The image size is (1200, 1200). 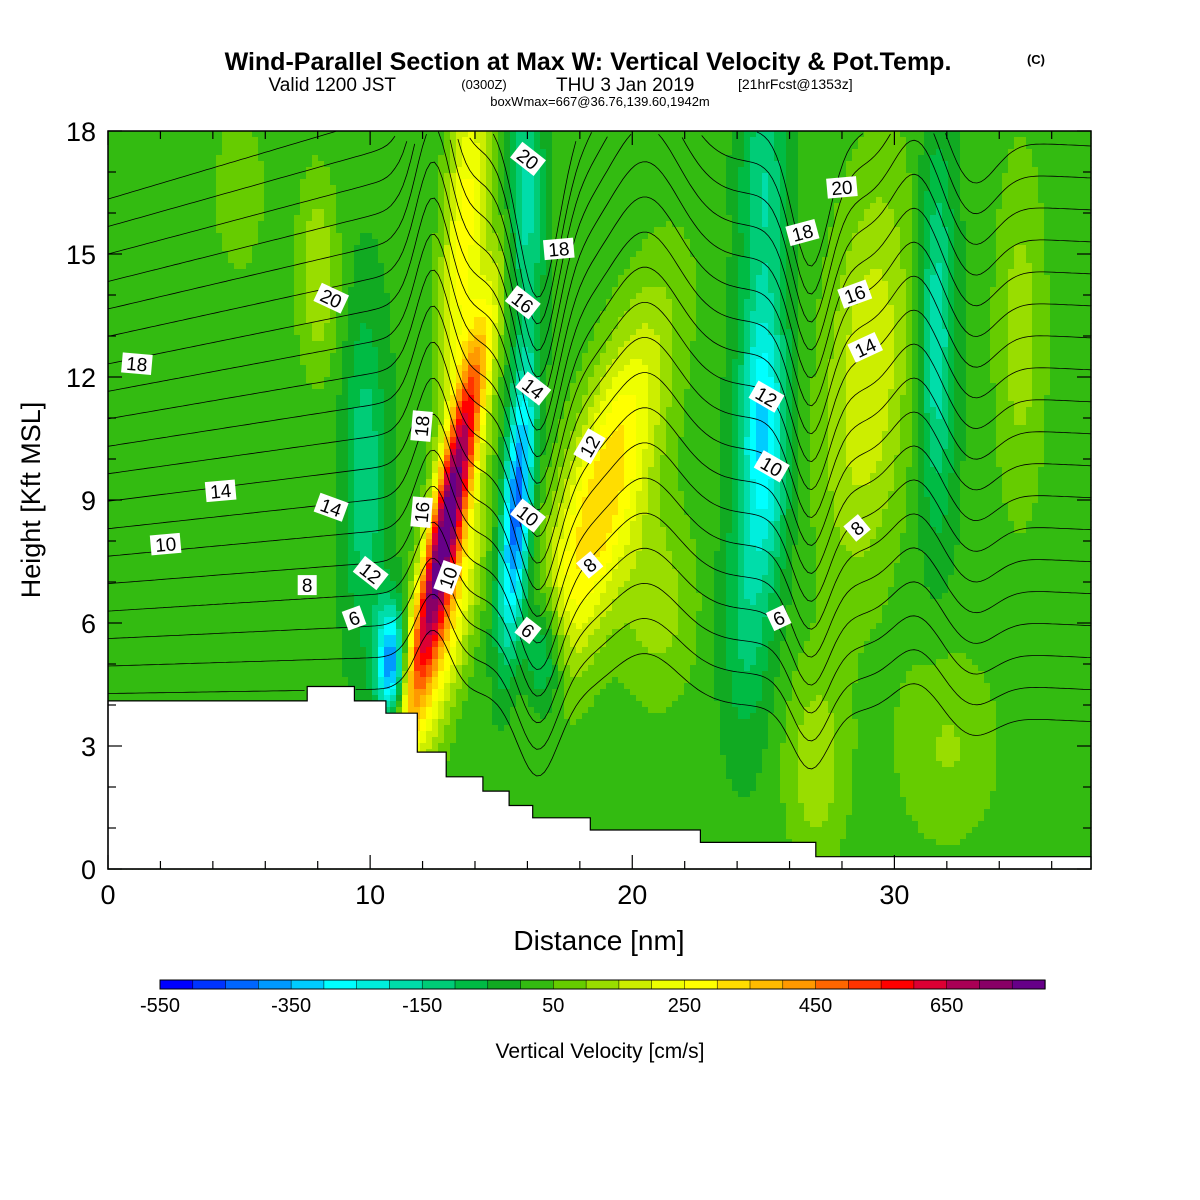 What do you see at coordinates (88, 501) in the screenshot?
I see `y-tick-label: 9` at bounding box center [88, 501].